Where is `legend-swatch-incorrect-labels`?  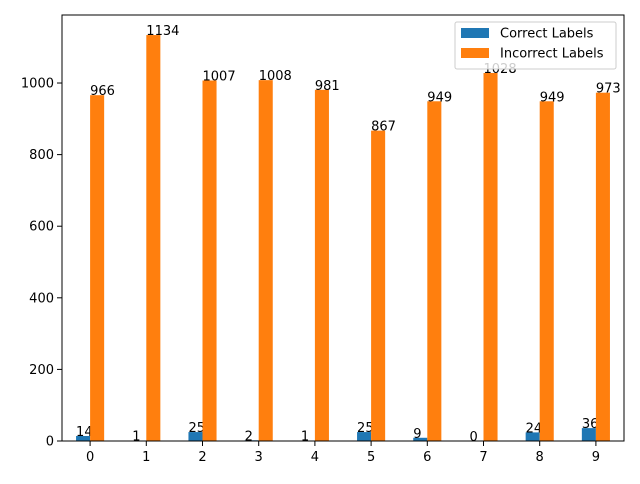
legend-swatch-incorrect-labels is located at coordinates (475, 53).